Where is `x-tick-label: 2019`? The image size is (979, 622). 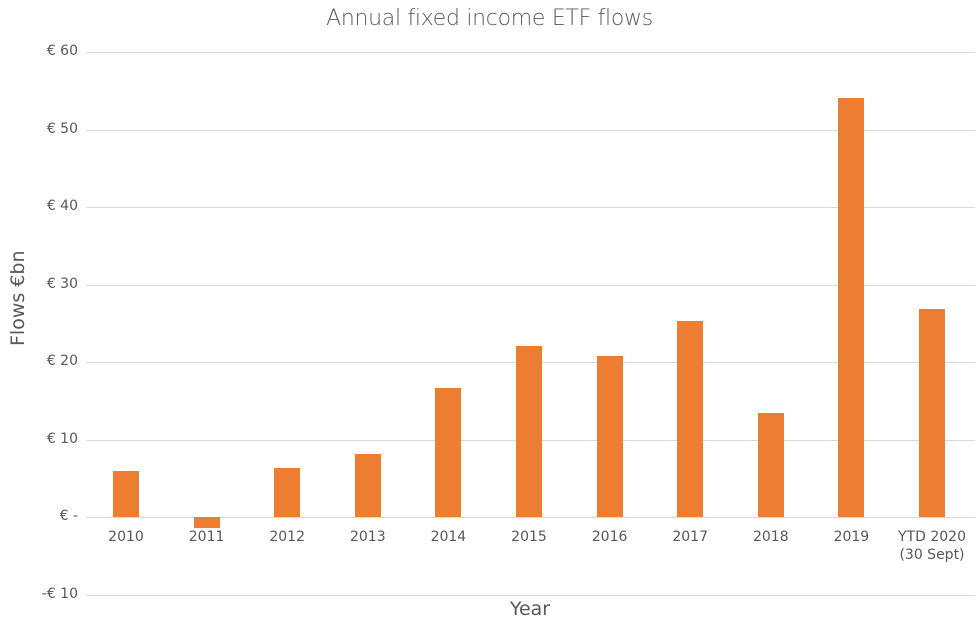 x-tick-label: 2019 is located at coordinates (851, 537).